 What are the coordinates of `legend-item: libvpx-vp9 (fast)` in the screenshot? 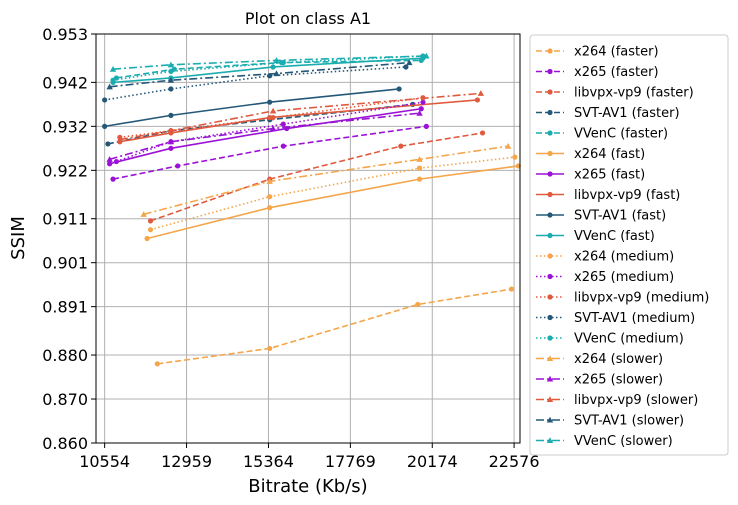 It's located at (608, 195).